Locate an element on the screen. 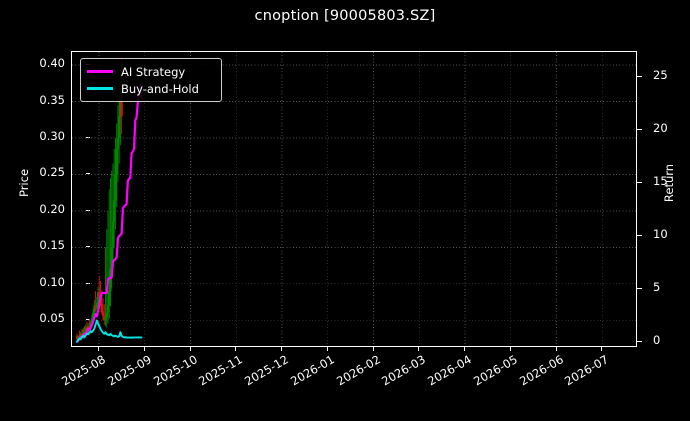  chart-legend: AI Strategy Buy-and-Hold is located at coordinates (151, 80).